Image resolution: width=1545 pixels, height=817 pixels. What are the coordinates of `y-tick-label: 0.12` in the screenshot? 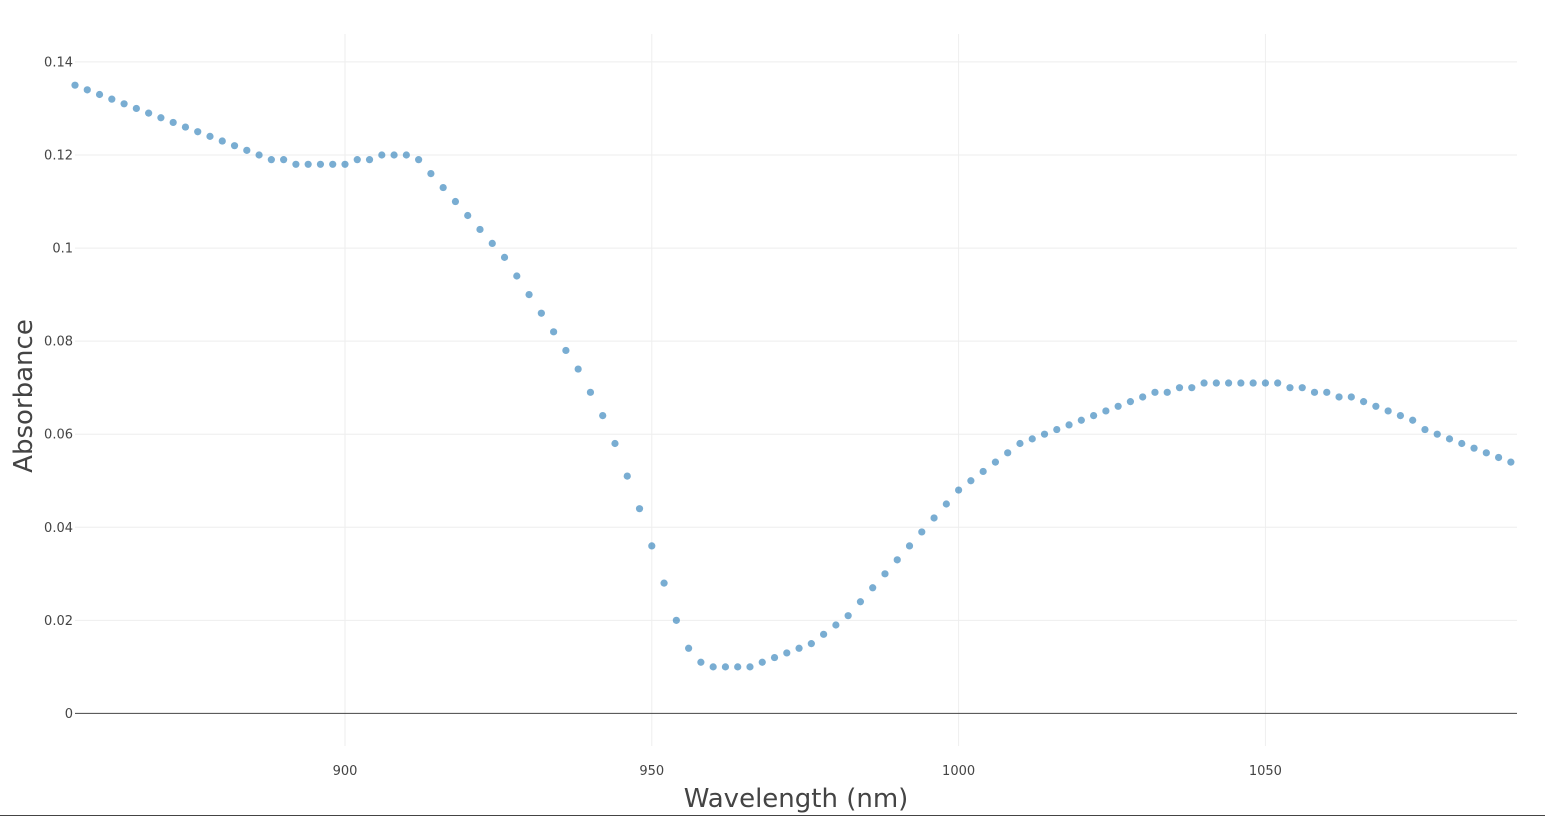 It's located at (58, 155).